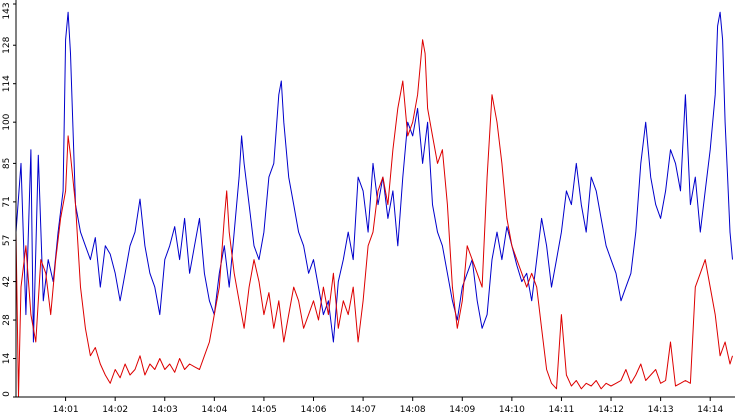 Image resolution: width=735 pixels, height=415 pixels. I want to click on y-tick-label: 128, so click(7, 44).